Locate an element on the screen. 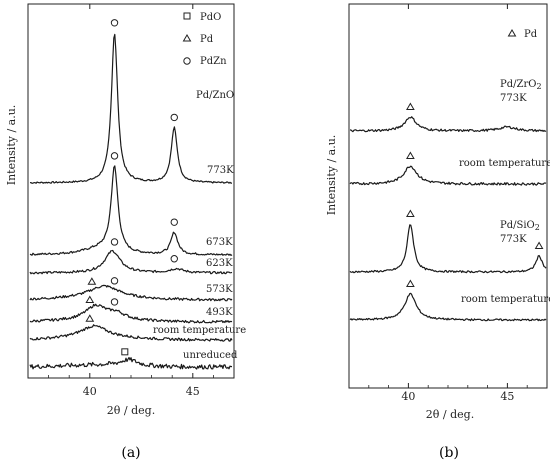 The width and height of the screenshot is (550, 464). trace-label-623k: 623K is located at coordinates (219, 263).